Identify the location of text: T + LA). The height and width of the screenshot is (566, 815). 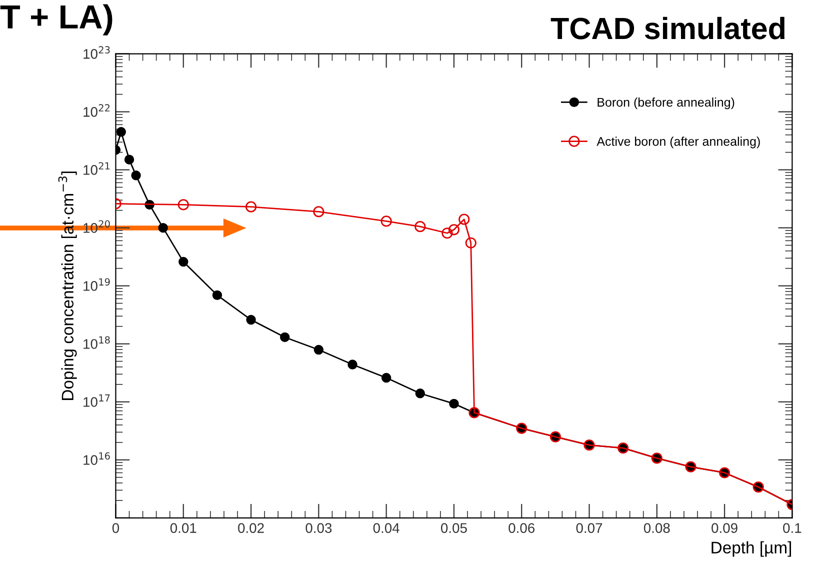
(56, 20).